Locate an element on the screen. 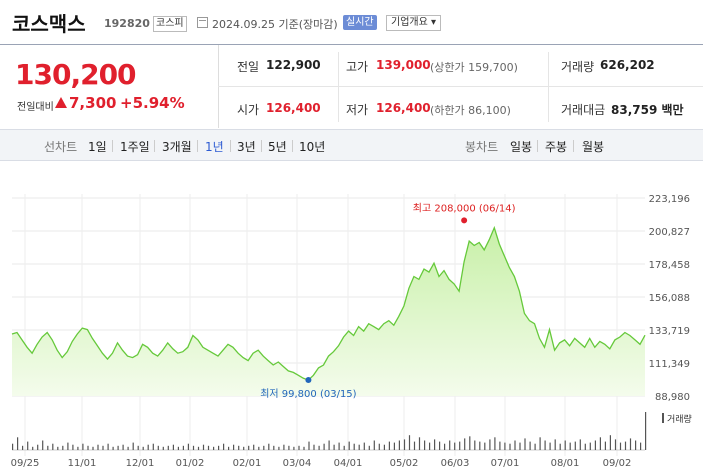 The width and height of the screenshot is (703, 475). x-tick-label: 07/01 is located at coordinates (505, 463).